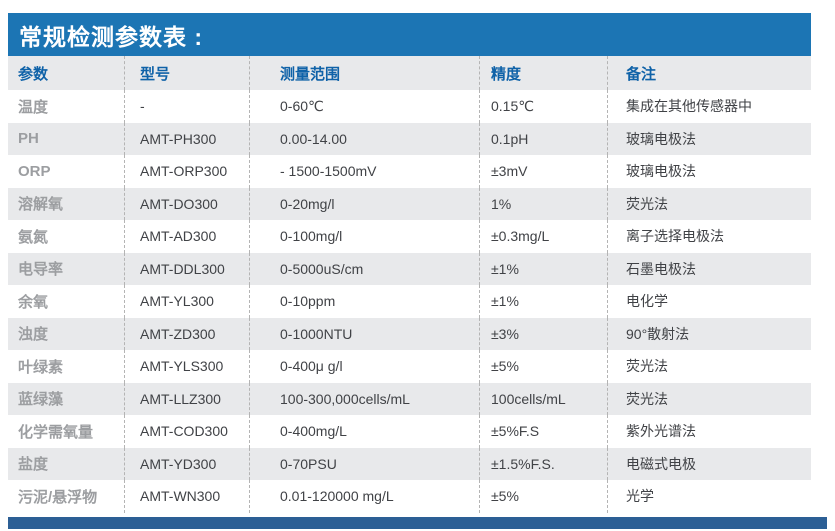 The height and width of the screenshot is (531, 835). What do you see at coordinates (647, 301) in the screenshot?
I see `cell-note: 电化学` at bounding box center [647, 301].